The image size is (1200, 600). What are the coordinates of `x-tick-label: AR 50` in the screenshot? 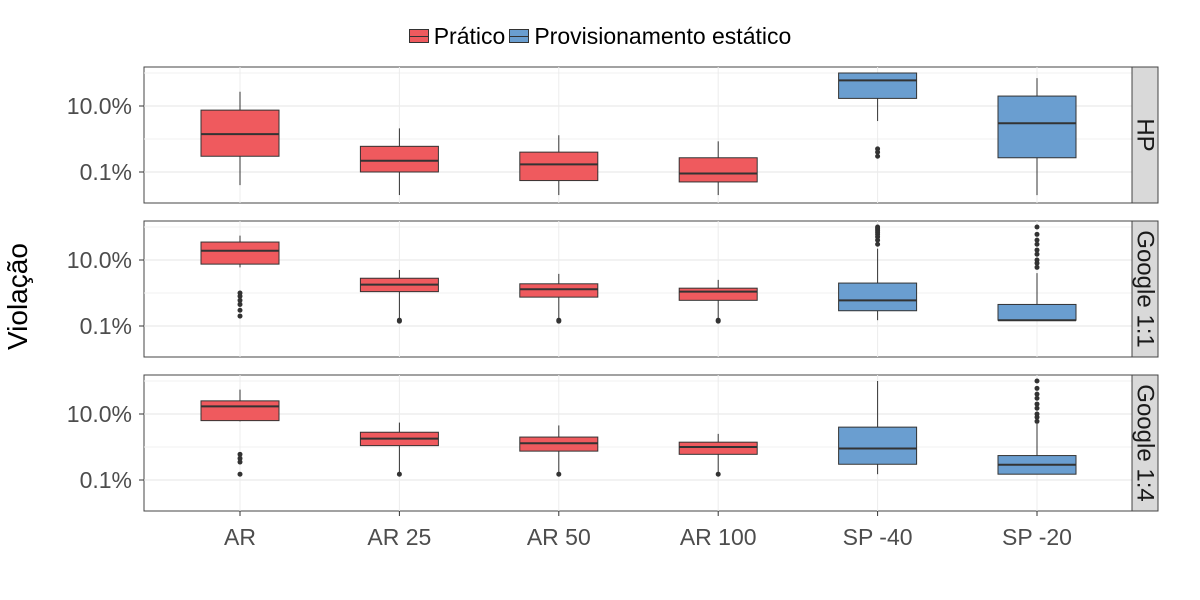 It's located at (559, 537).